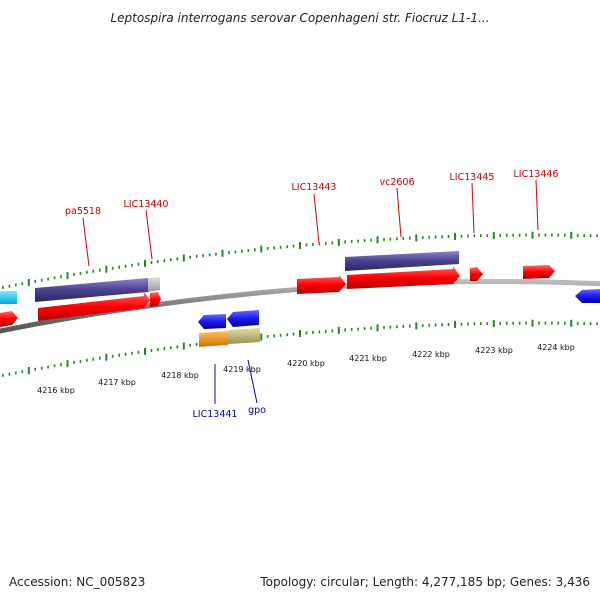 The image size is (600, 600). I want to click on gene-label: LIC13440, so click(146, 204).